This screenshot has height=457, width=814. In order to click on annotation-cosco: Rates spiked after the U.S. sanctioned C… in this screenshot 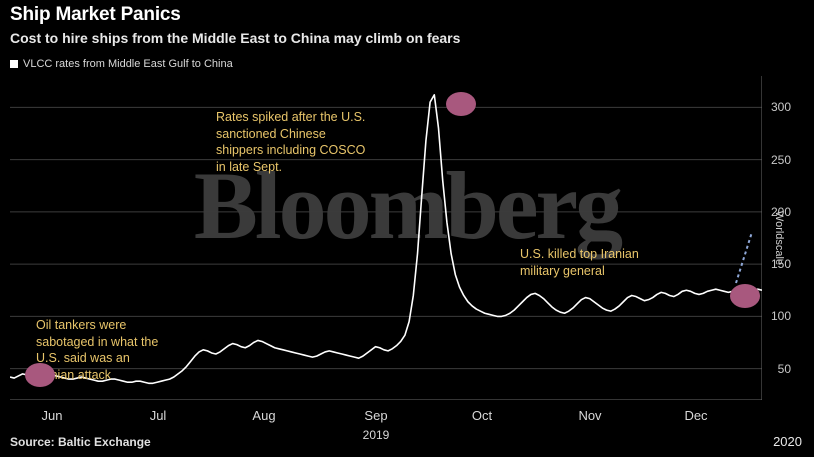, I will do `click(291, 142)`.